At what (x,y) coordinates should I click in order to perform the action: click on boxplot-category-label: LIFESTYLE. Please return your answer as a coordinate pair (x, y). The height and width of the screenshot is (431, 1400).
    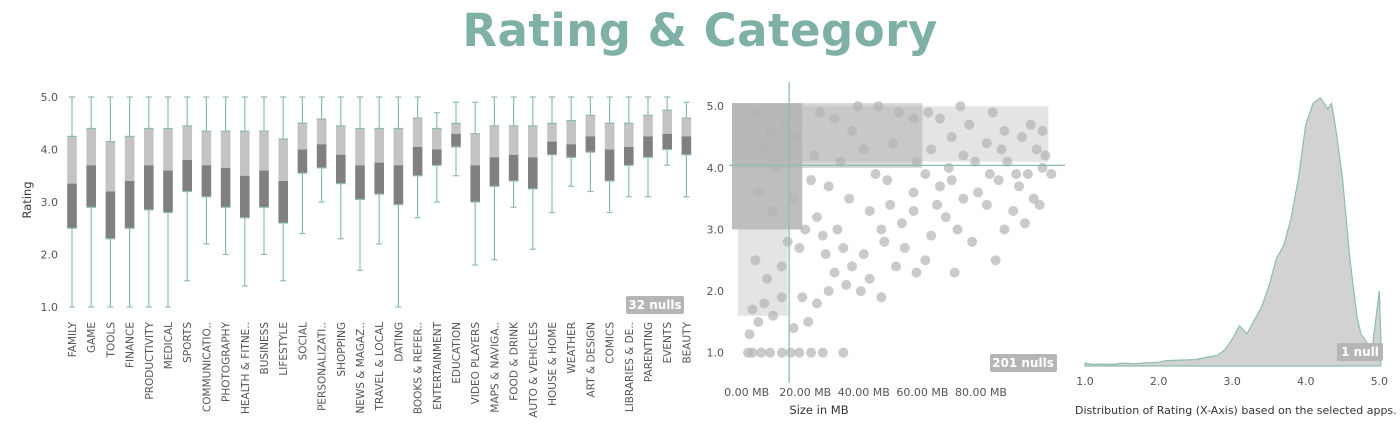
    Looking at the image, I should click on (284, 349).